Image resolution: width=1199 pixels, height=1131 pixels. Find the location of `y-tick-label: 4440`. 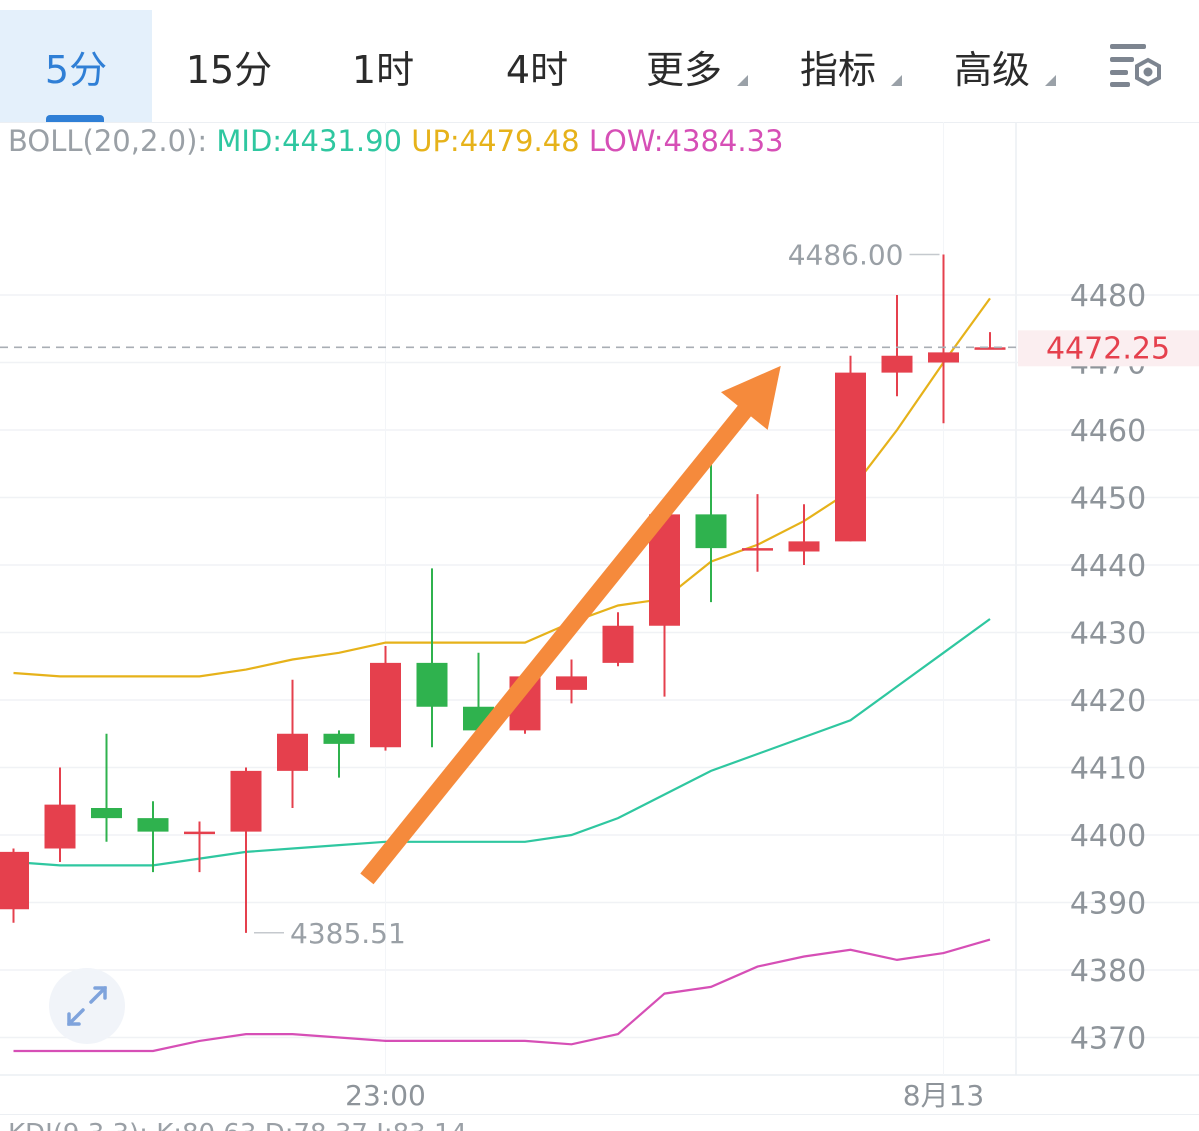

y-tick-label: 4440 is located at coordinates (1108, 566).